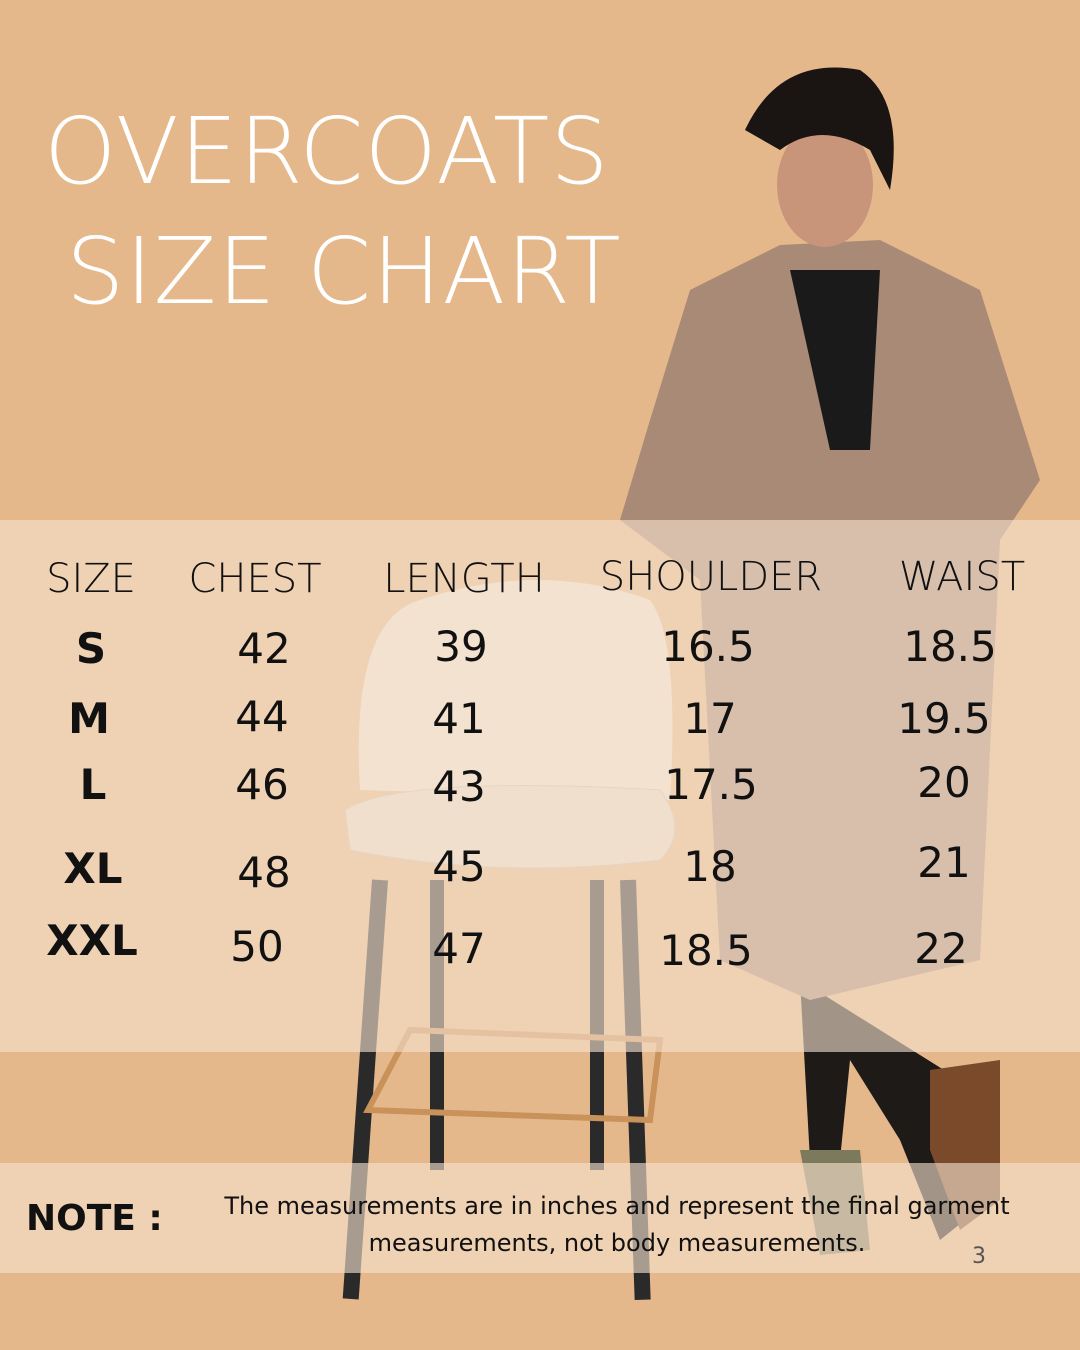 The image size is (1080, 1350). What do you see at coordinates (91, 579) in the screenshot?
I see `header-size: SIZE` at bounding box center [91, 579].